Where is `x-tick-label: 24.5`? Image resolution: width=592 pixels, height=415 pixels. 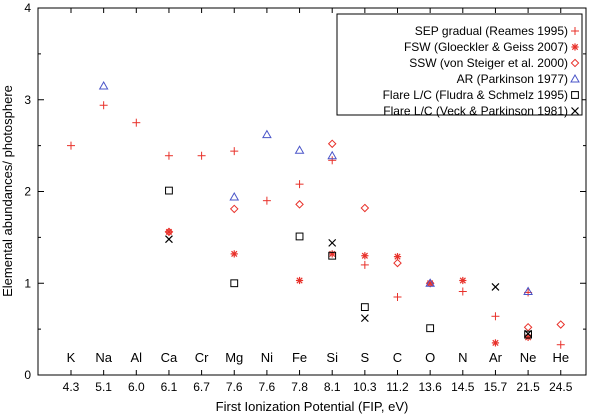 x-tick-label: 24.5 is located at coordinates (561, 387).